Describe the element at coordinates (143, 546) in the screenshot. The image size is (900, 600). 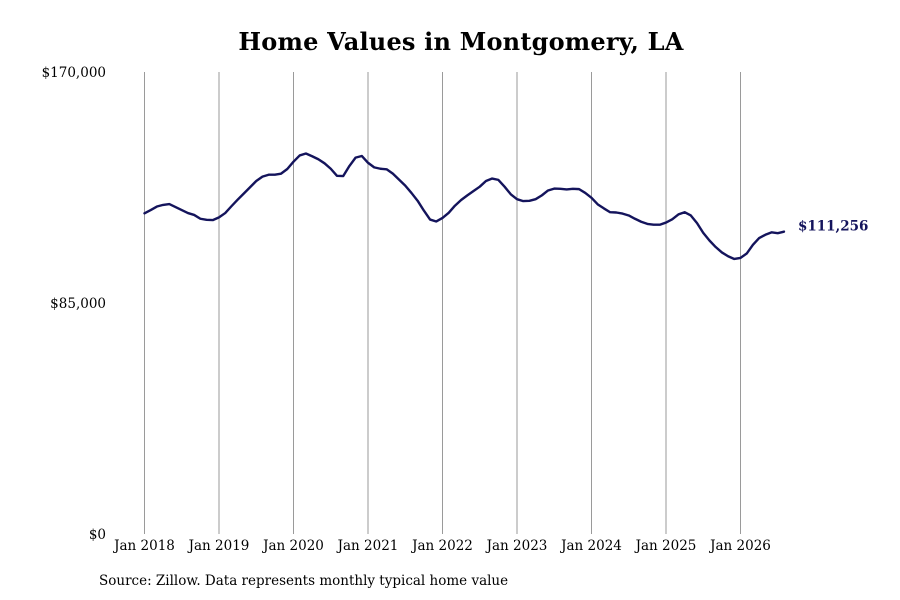
I see `x-tick-label: Jan 2018` at that location.